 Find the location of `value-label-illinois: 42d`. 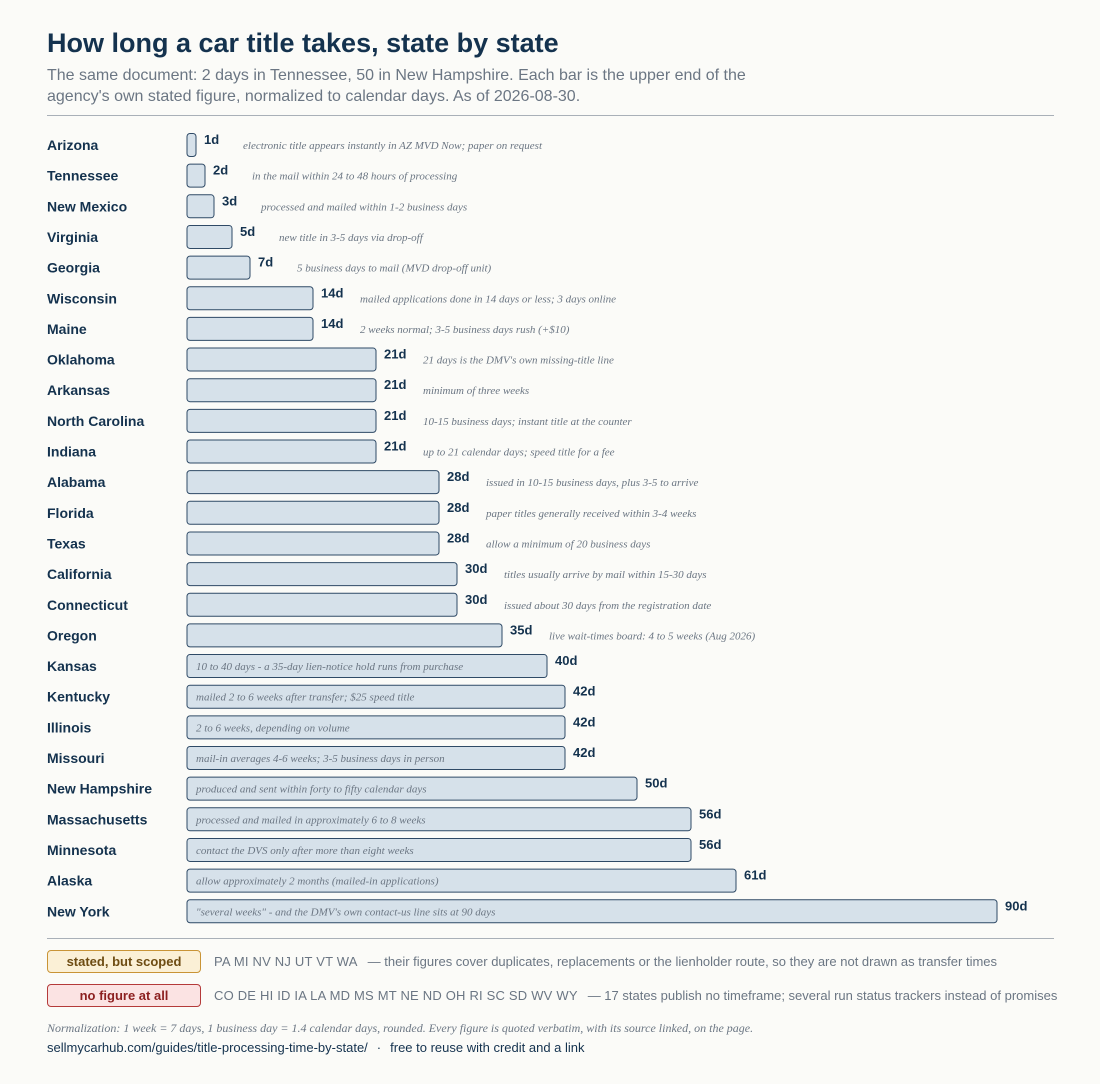

value-label-illinois: 42d is located at coordinates (584, 721).